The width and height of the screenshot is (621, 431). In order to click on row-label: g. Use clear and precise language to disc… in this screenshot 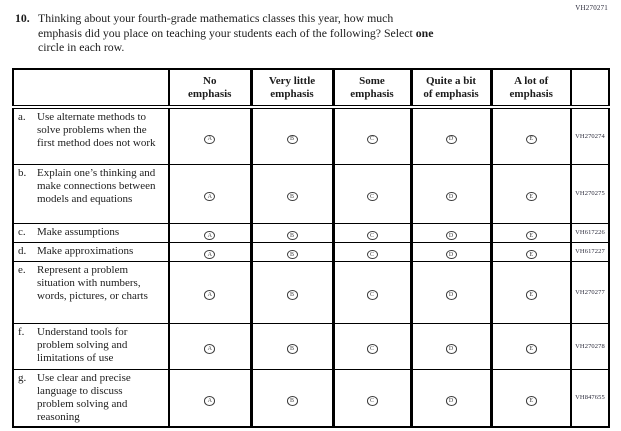, I will do `click(91, 398)`.